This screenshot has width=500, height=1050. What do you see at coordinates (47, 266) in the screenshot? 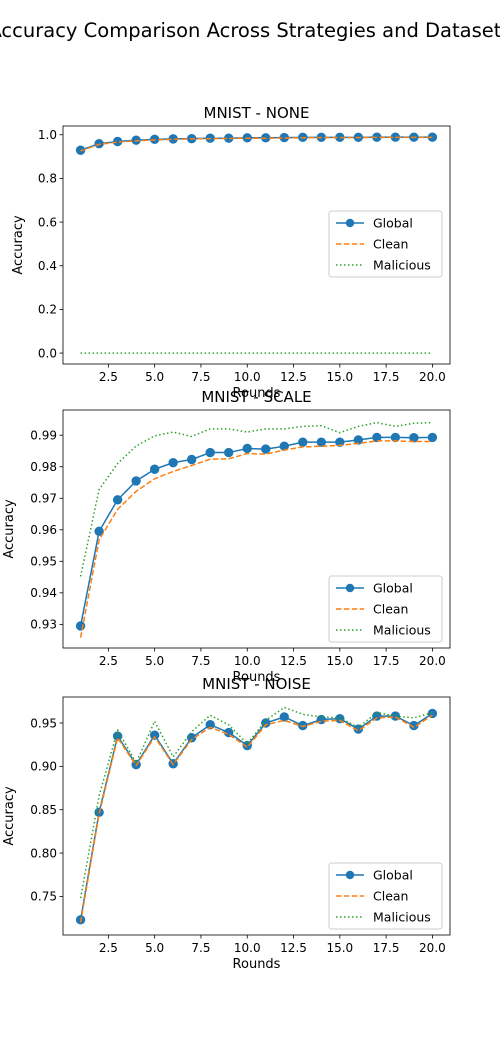
I see `y-tick-label: 0.4` at bounding box center [47, 266].